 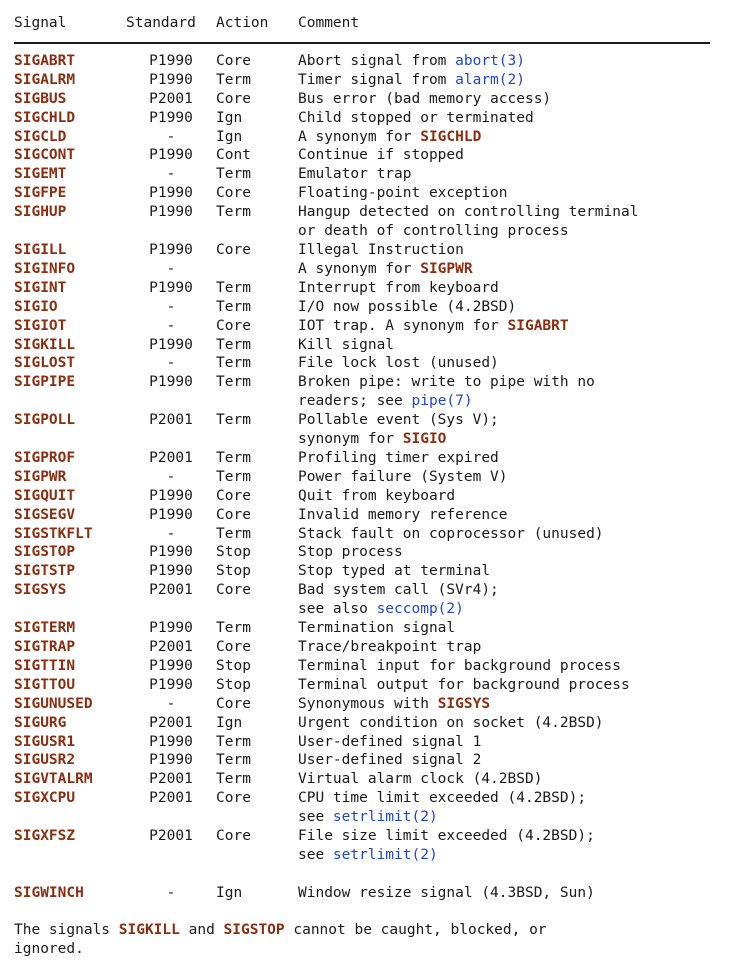 What do you see at coordinates (512, 647) in the screenshot?
I see `comment-cell: Trace/breakpoint trap` at bounding box center [512, 647].